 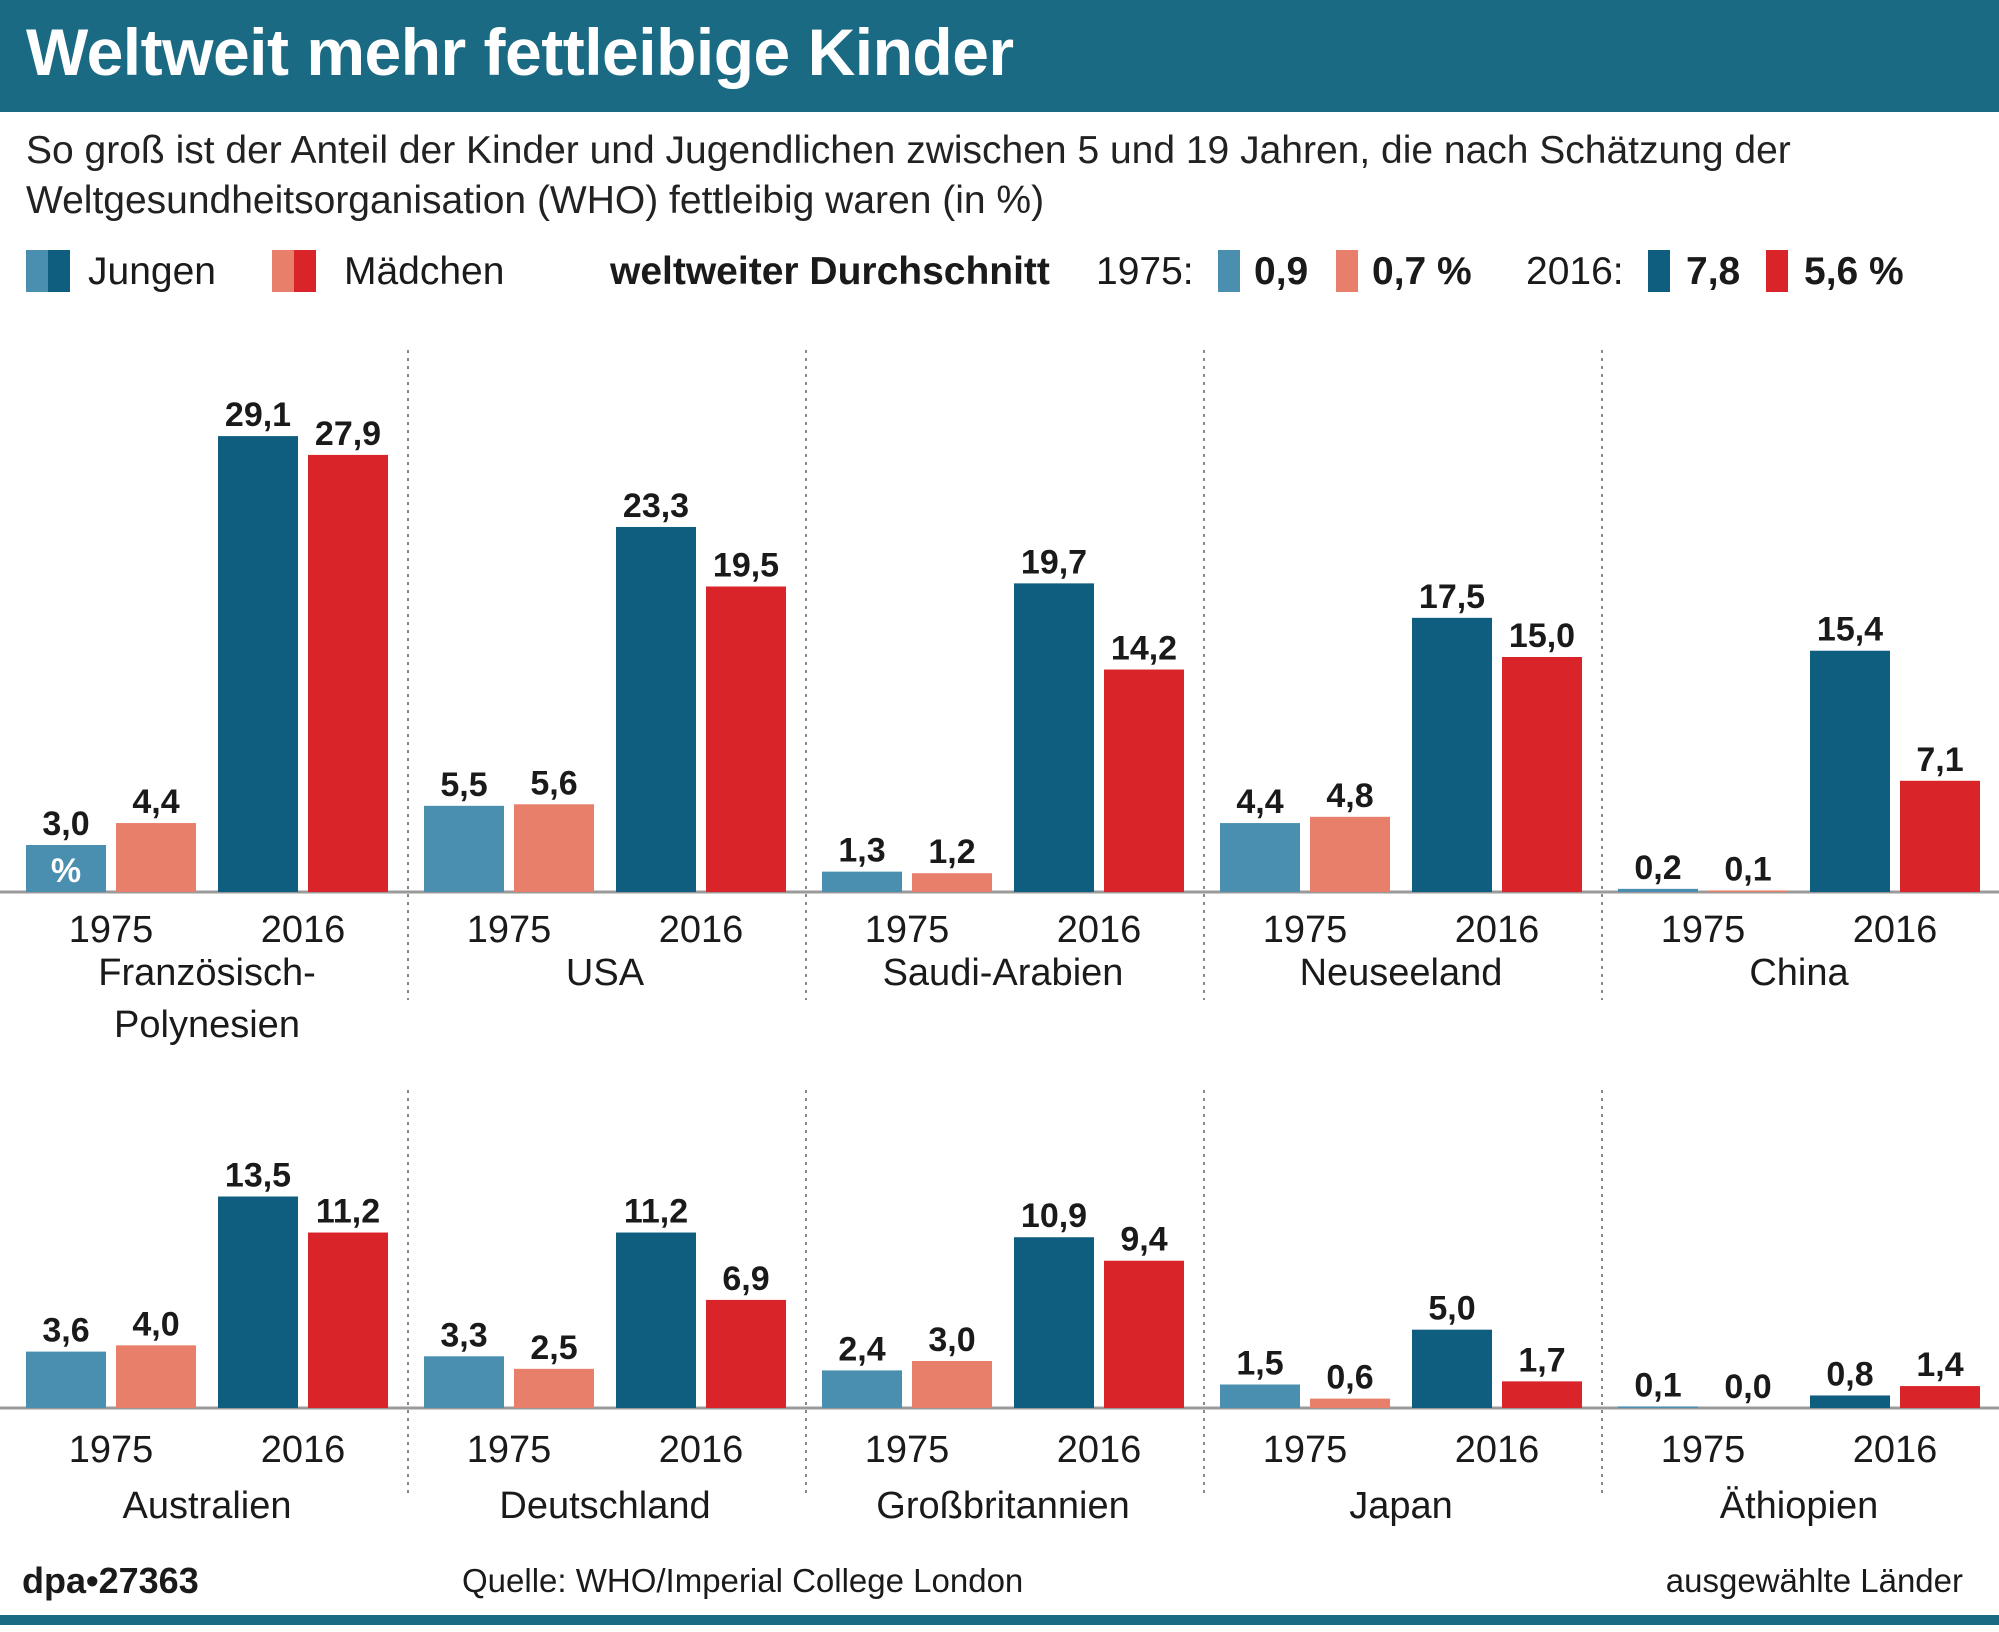 What do you see at coordinates (861, 1349) in the screenshot?
I see `value-label-grossbritannien-1975-boys: 2,4` at bounding box center [861, 1349].